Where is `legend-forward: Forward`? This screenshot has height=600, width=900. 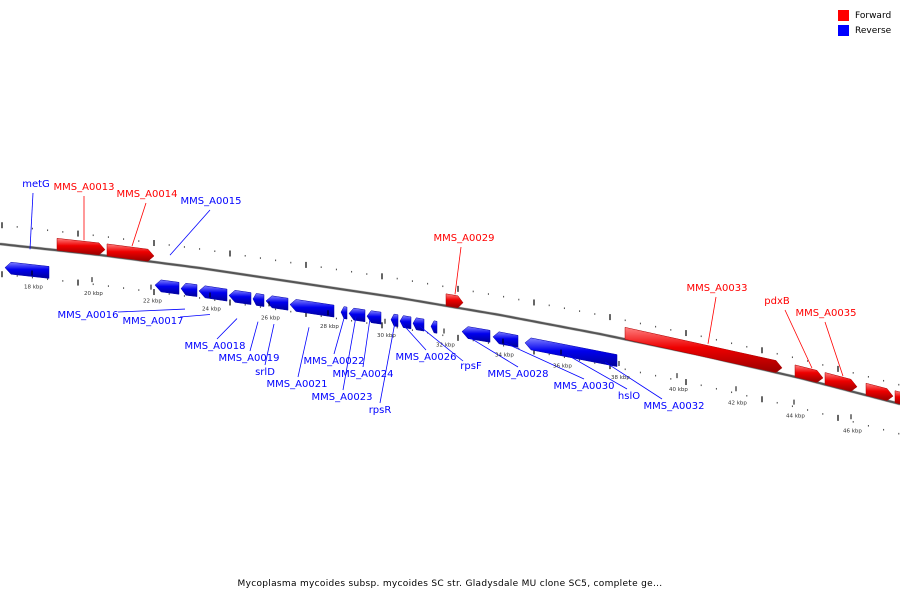
legend-forward: Forward is located at coordinates (864, 15).